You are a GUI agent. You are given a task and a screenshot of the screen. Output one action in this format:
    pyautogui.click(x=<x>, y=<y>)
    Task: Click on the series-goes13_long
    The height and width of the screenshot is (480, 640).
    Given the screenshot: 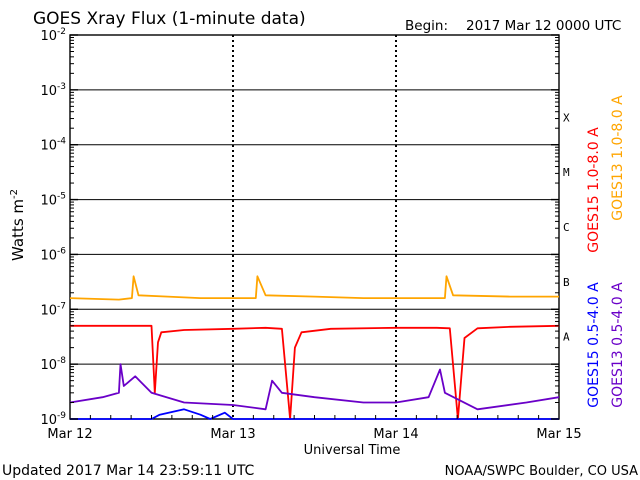 What is the action you would take?
    pyautogui.click(x=314, y=288)
    